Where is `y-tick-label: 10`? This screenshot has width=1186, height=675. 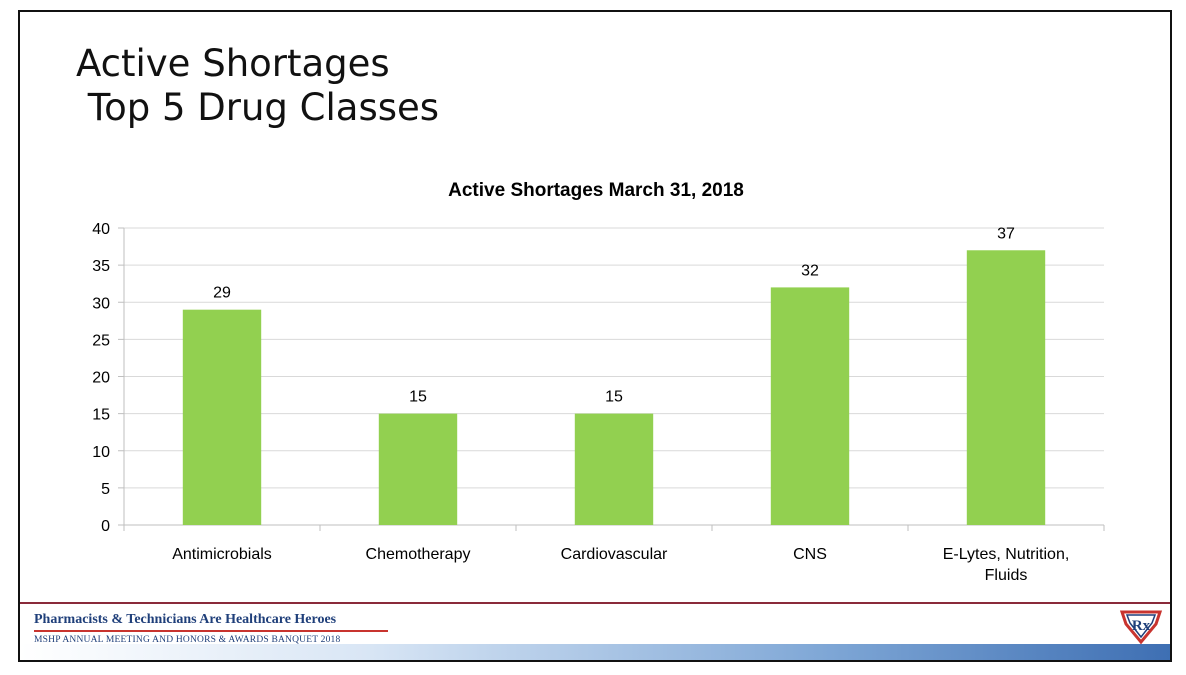
y-tick-label: 10 is located at coordinates (101, 452).